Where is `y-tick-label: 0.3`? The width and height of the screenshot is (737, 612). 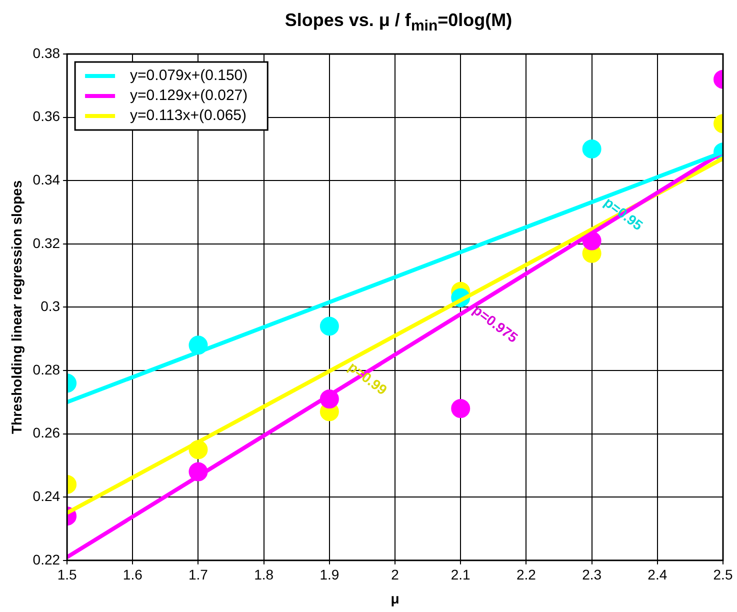 y-tick-label: 0.3 is located at coordinates (50, 306).